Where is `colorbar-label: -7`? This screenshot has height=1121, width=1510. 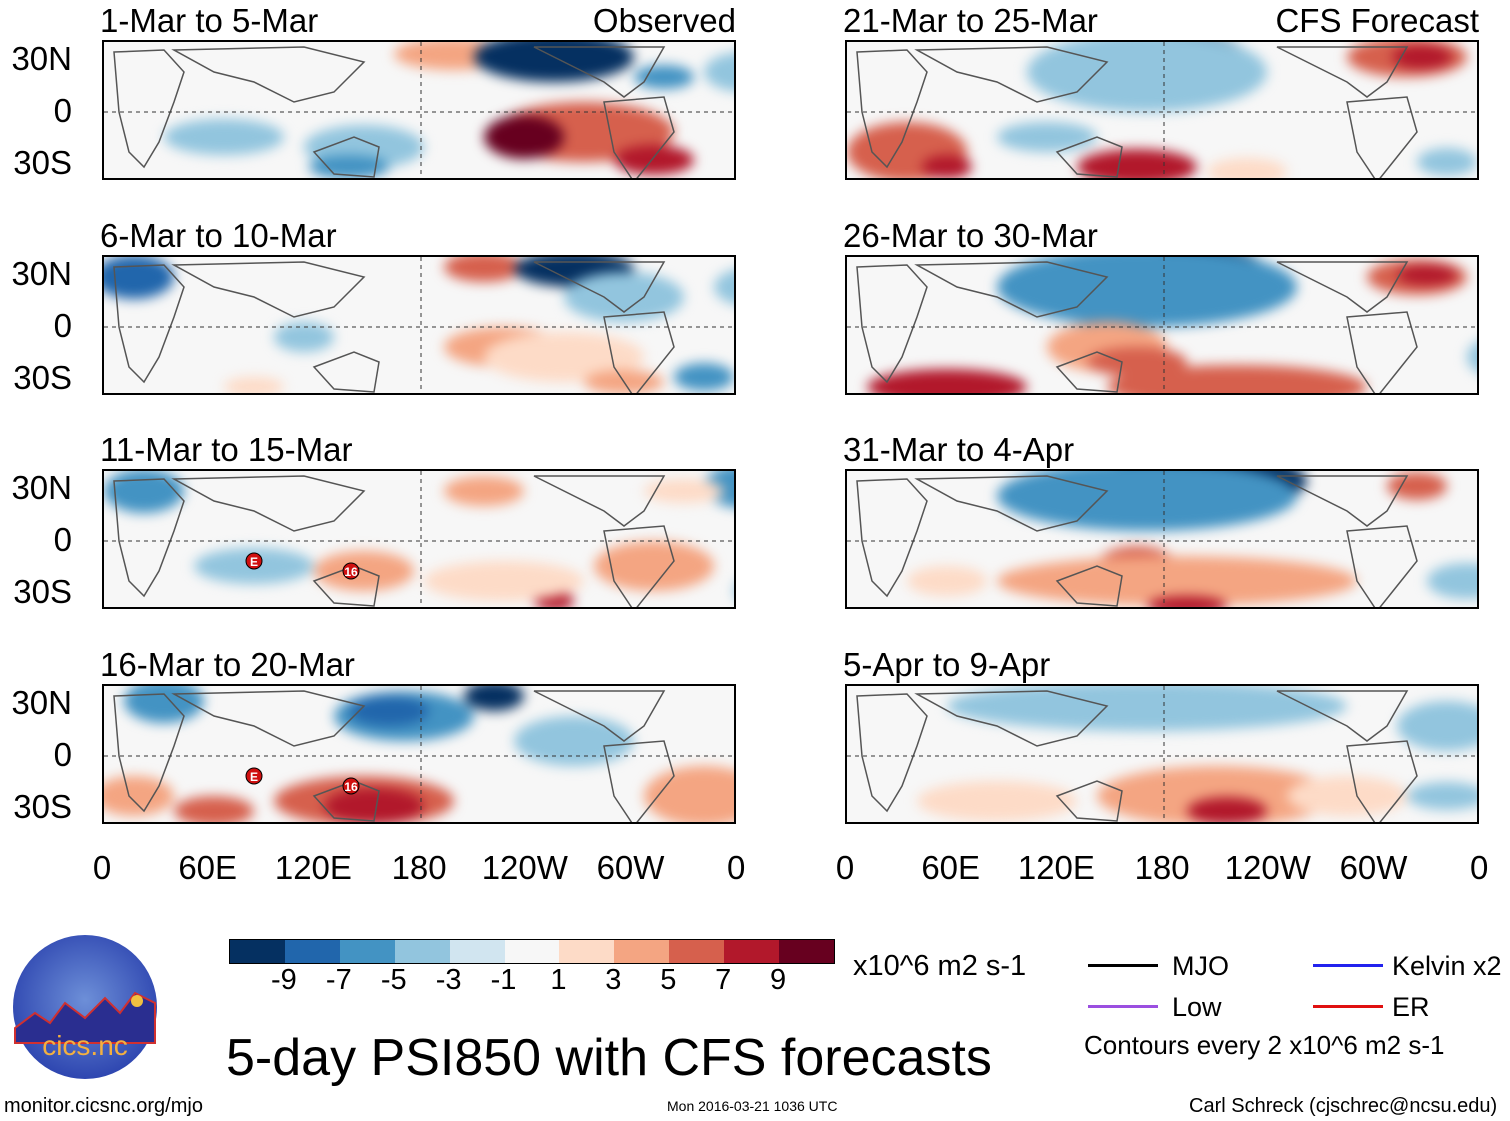
colorbar-label: -7 is located at coordinates (338, 980).